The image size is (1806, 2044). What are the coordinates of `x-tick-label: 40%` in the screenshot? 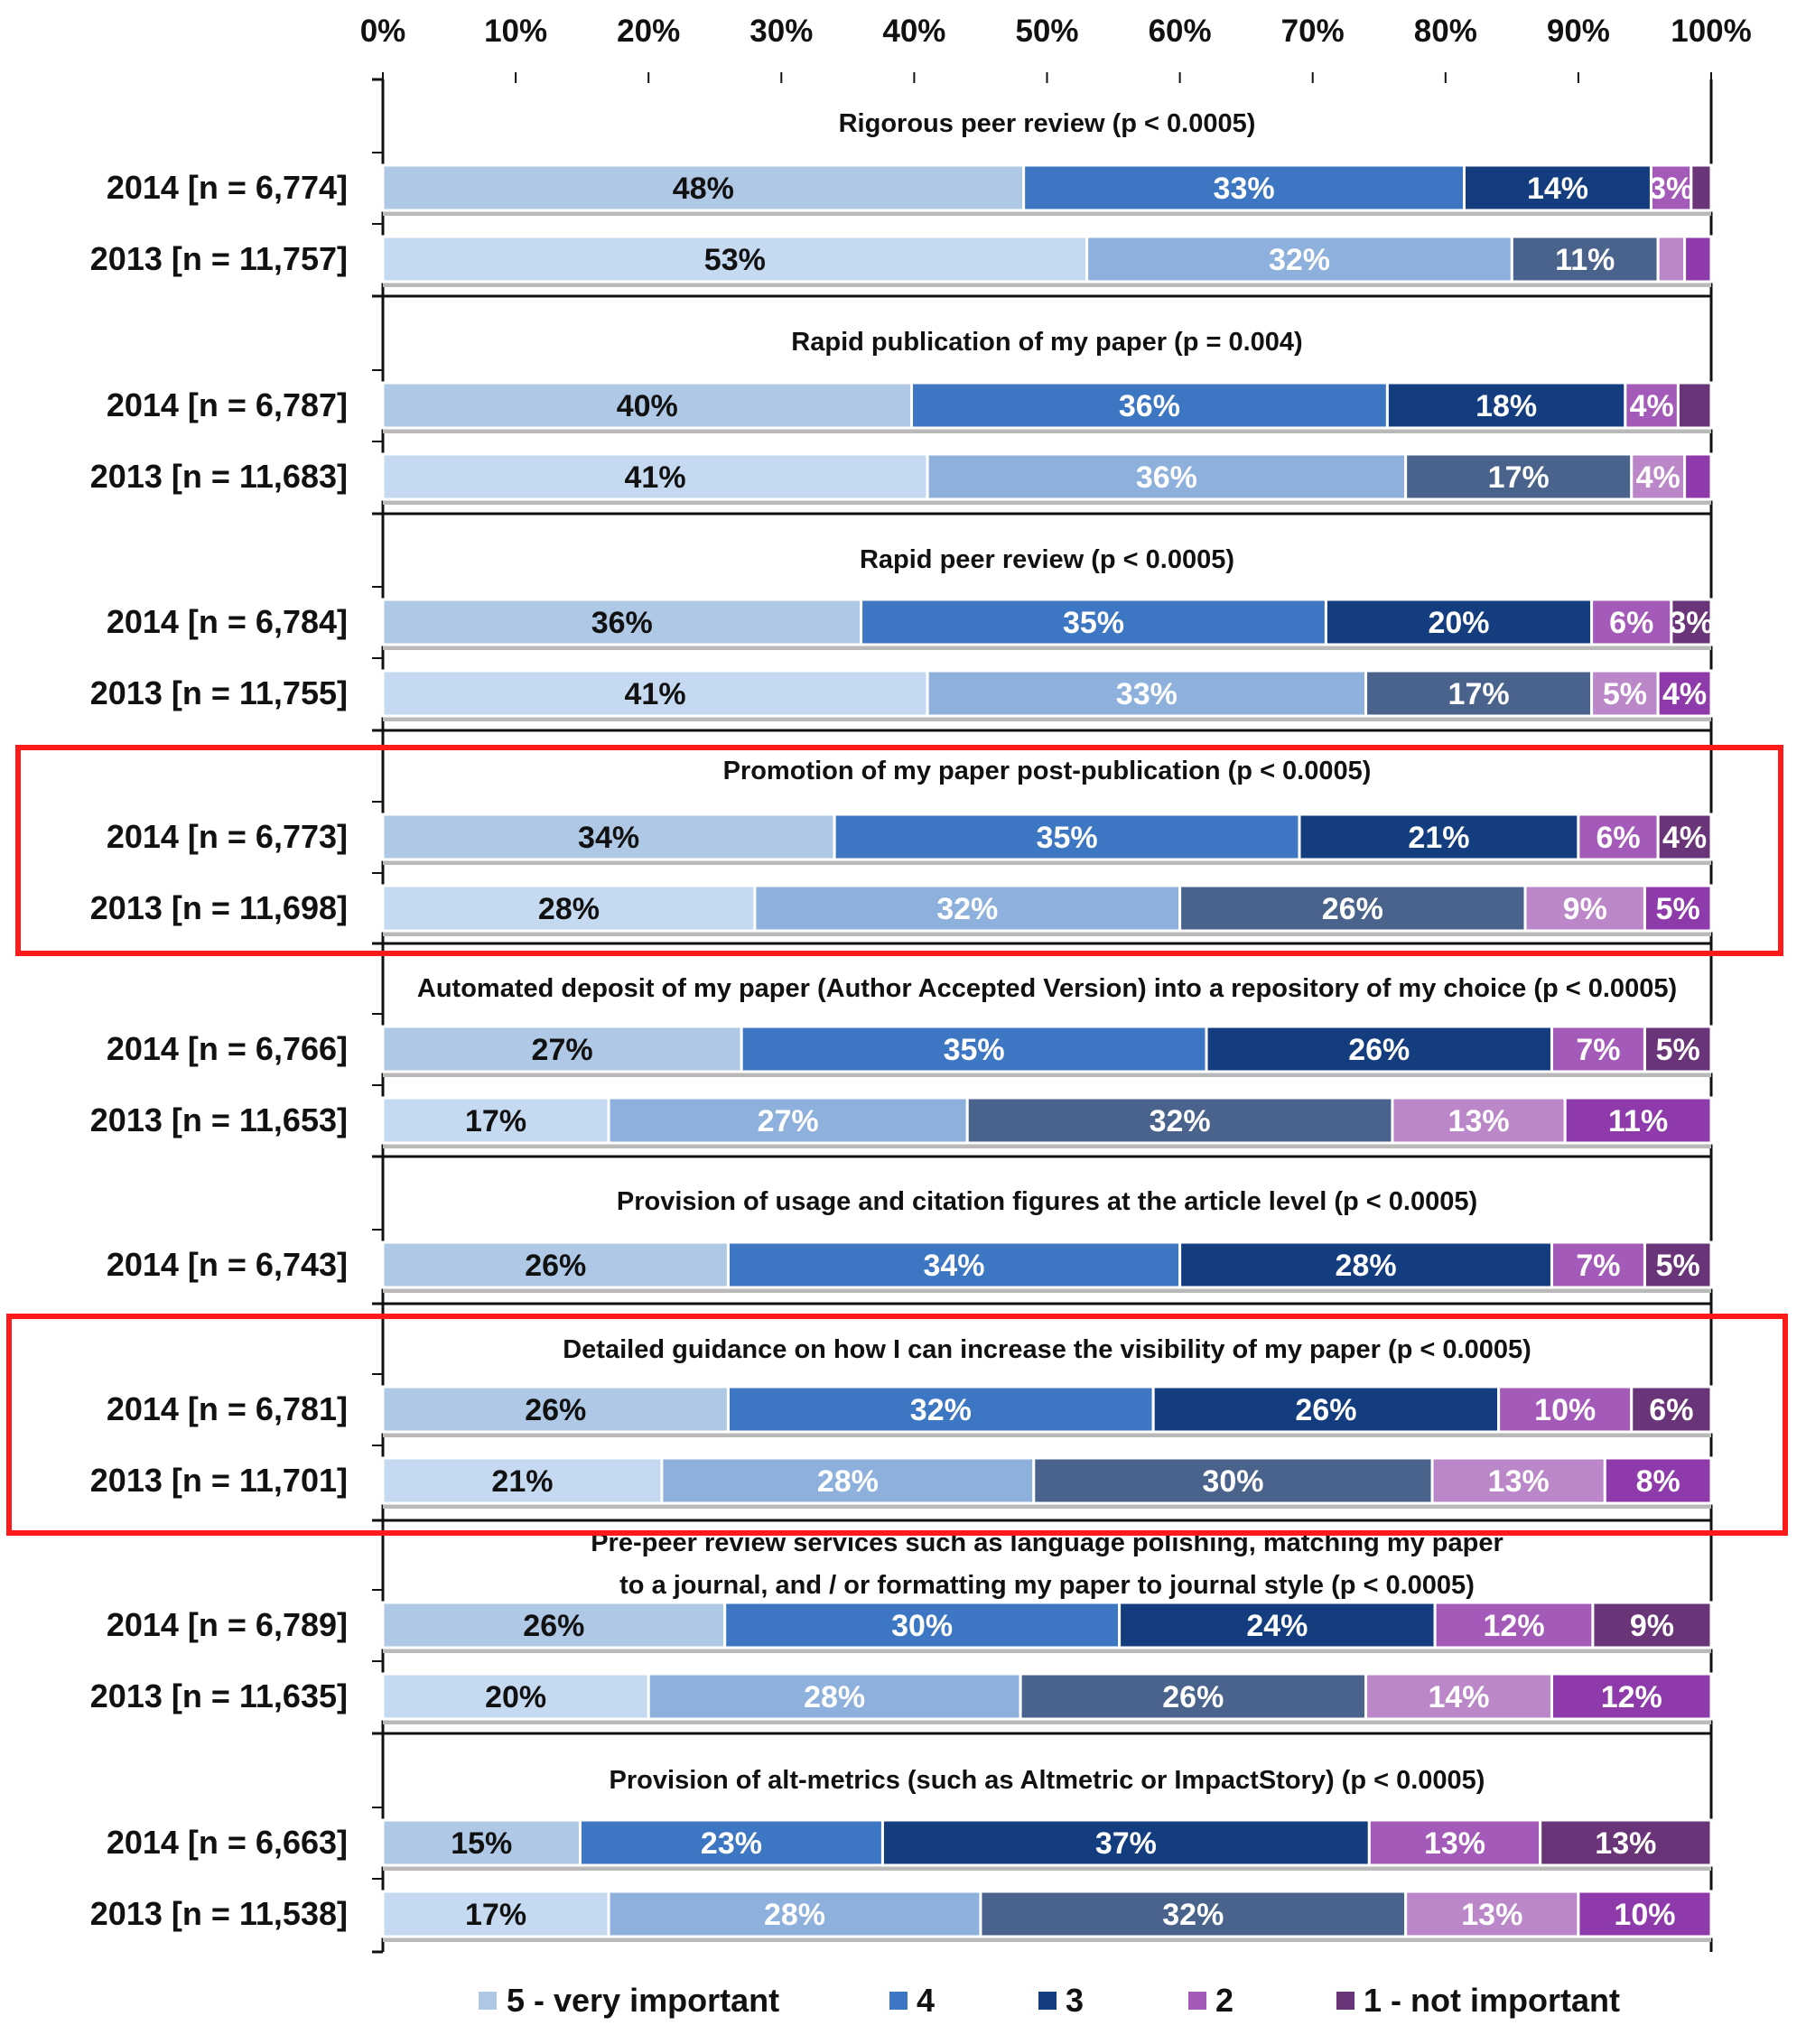 It's located at (913, 32).